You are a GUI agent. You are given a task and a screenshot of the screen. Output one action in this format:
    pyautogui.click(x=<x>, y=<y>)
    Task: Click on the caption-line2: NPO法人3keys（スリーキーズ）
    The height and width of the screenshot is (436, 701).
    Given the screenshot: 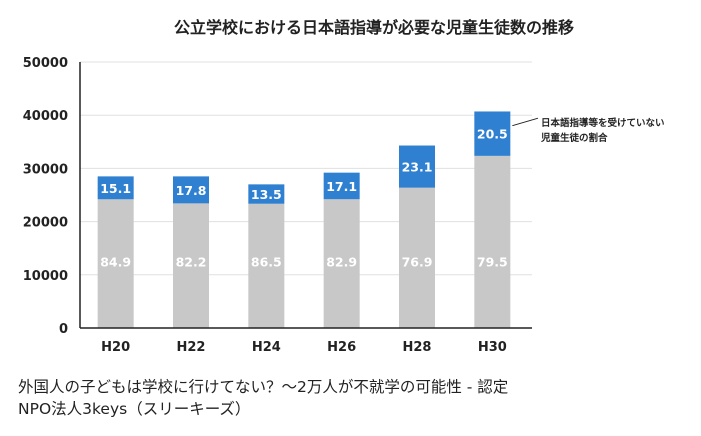 What is the action you would take?
    pyautogui.click(x=134, y=409)
    